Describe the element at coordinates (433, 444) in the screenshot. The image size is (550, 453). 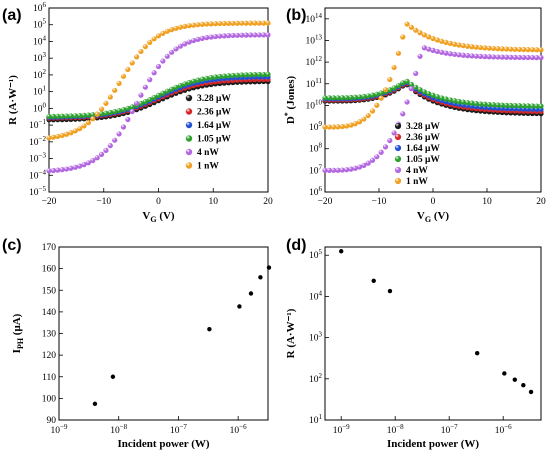
I see `panel-d-x-axis-label: Incident power (W)` at that location.